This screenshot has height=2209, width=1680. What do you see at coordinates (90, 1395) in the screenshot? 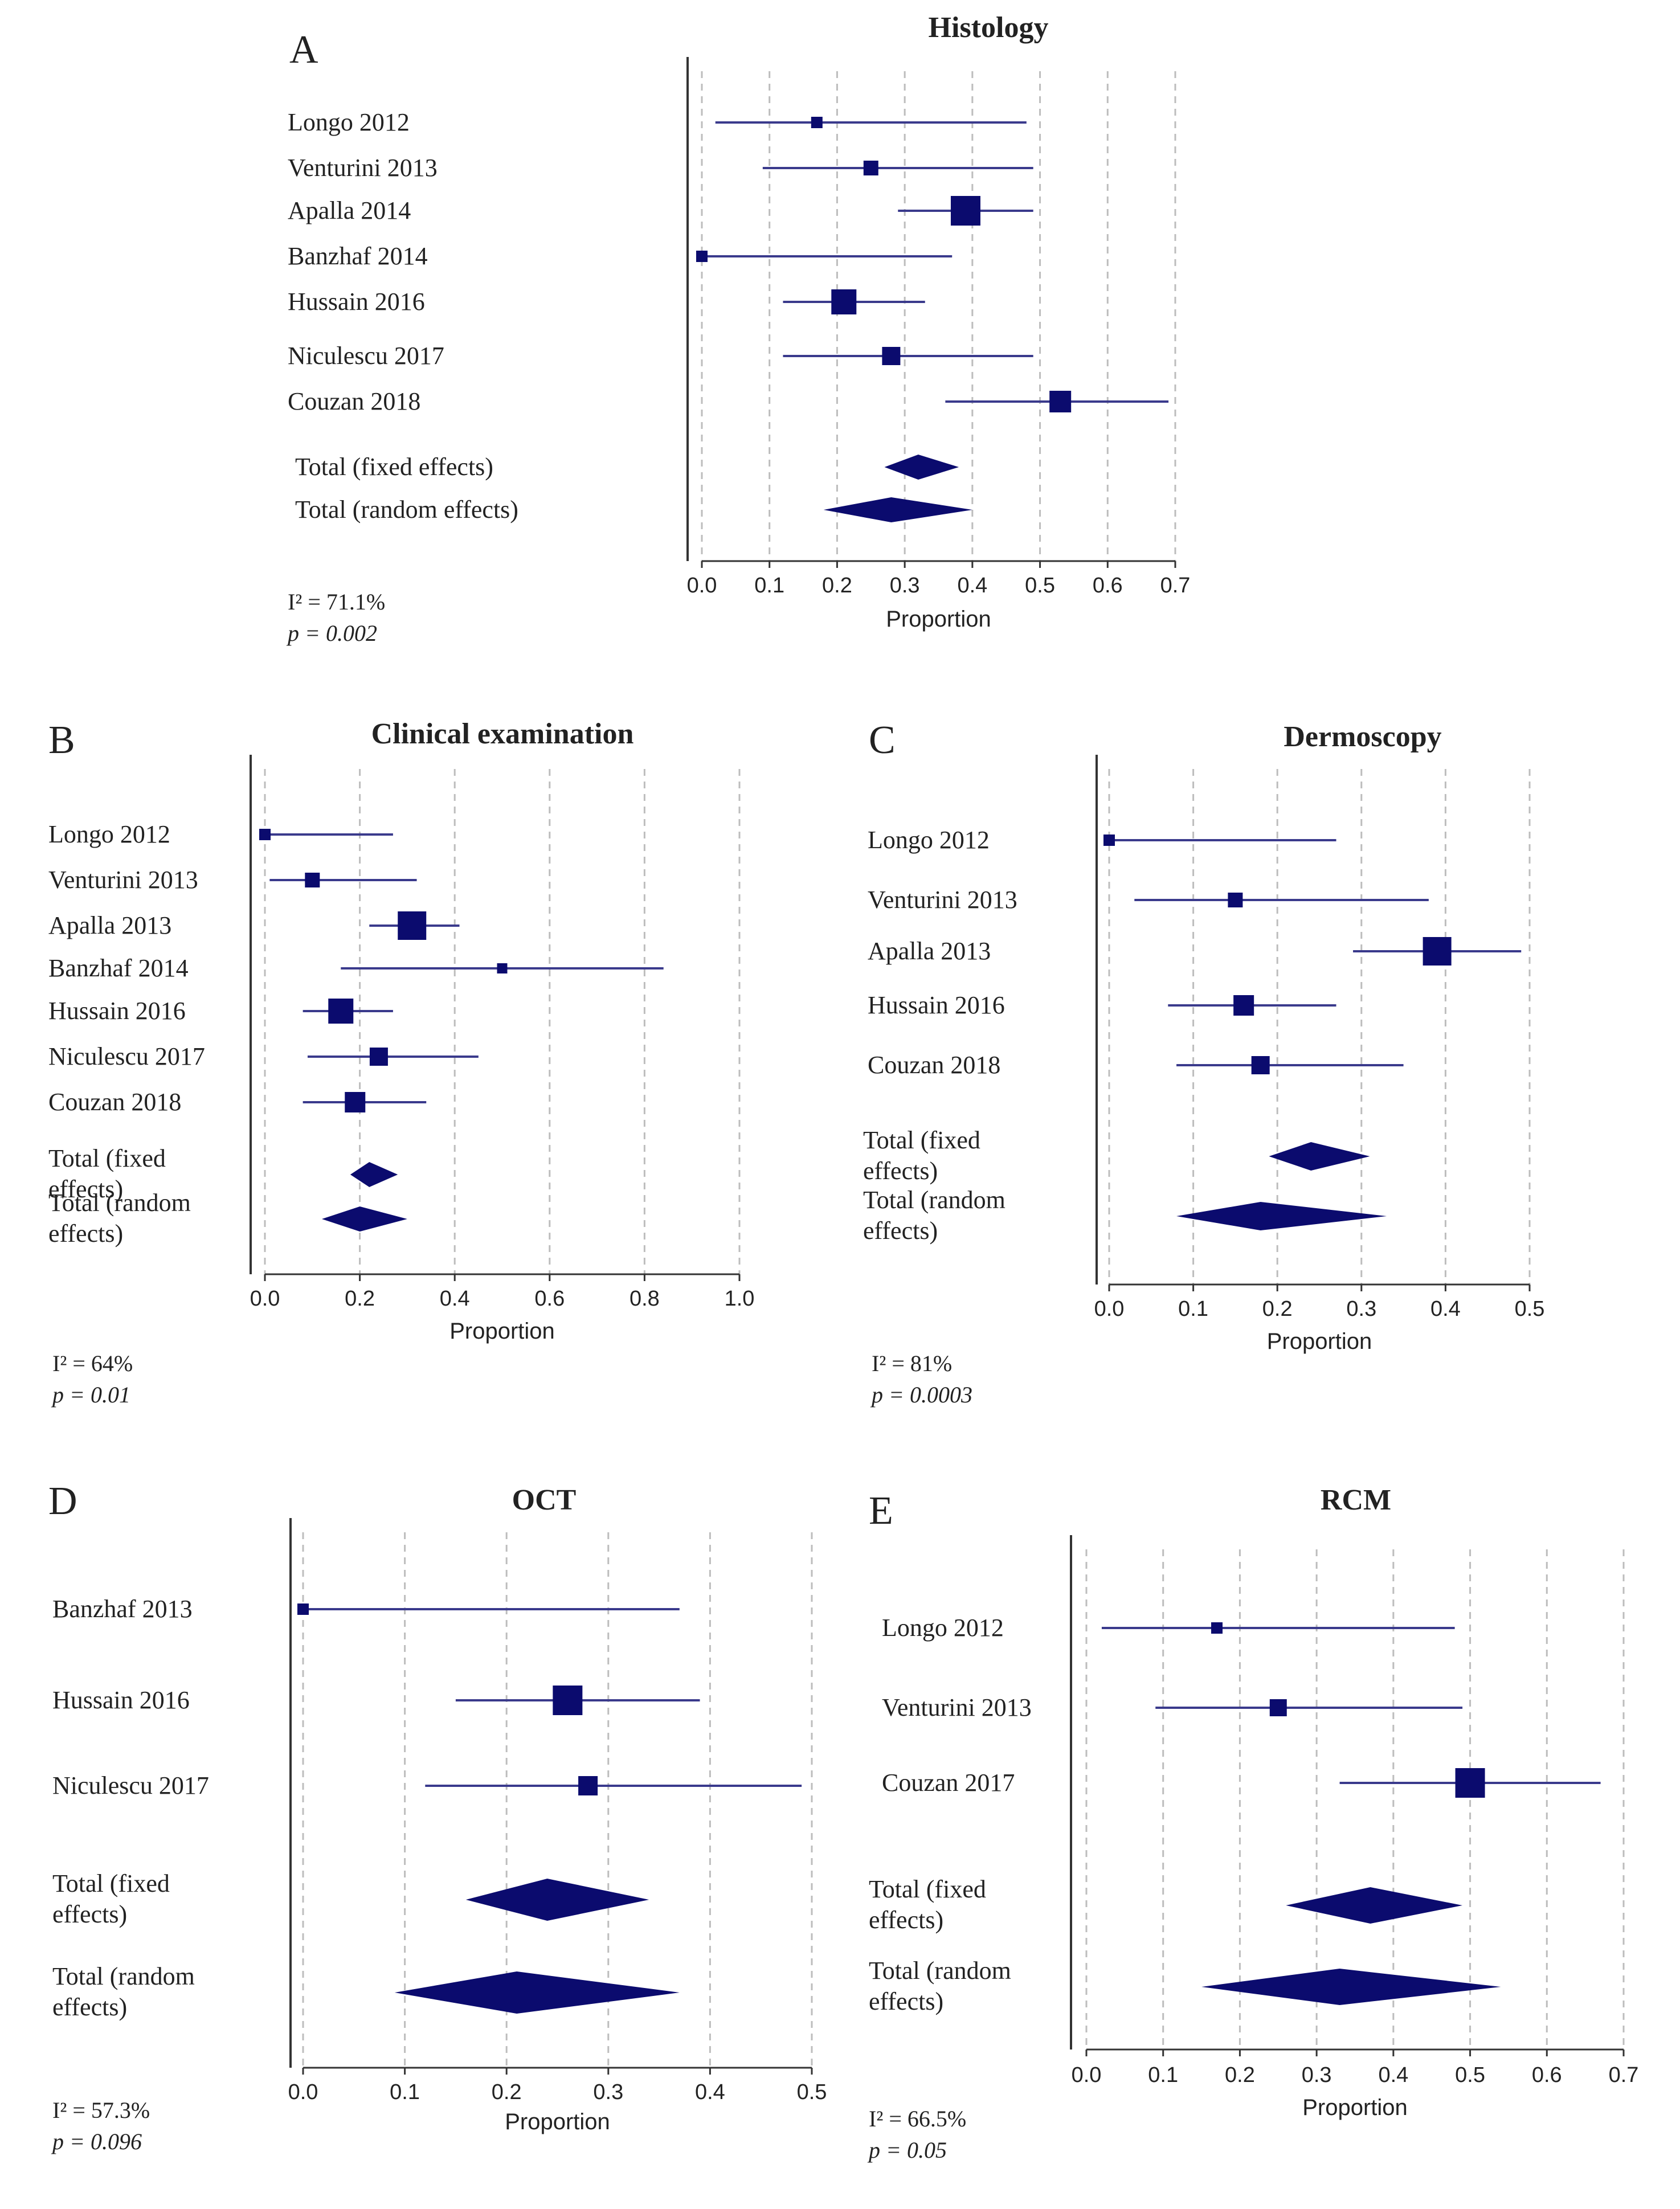
I see `heterogeneity-p: p = 0.01` at bounding box center [90, 1395].